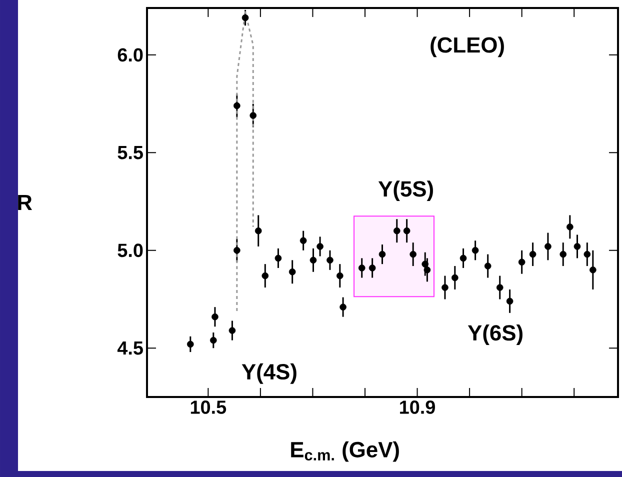  I want to click on y-tick-label: 5.0, so click(130, 251).